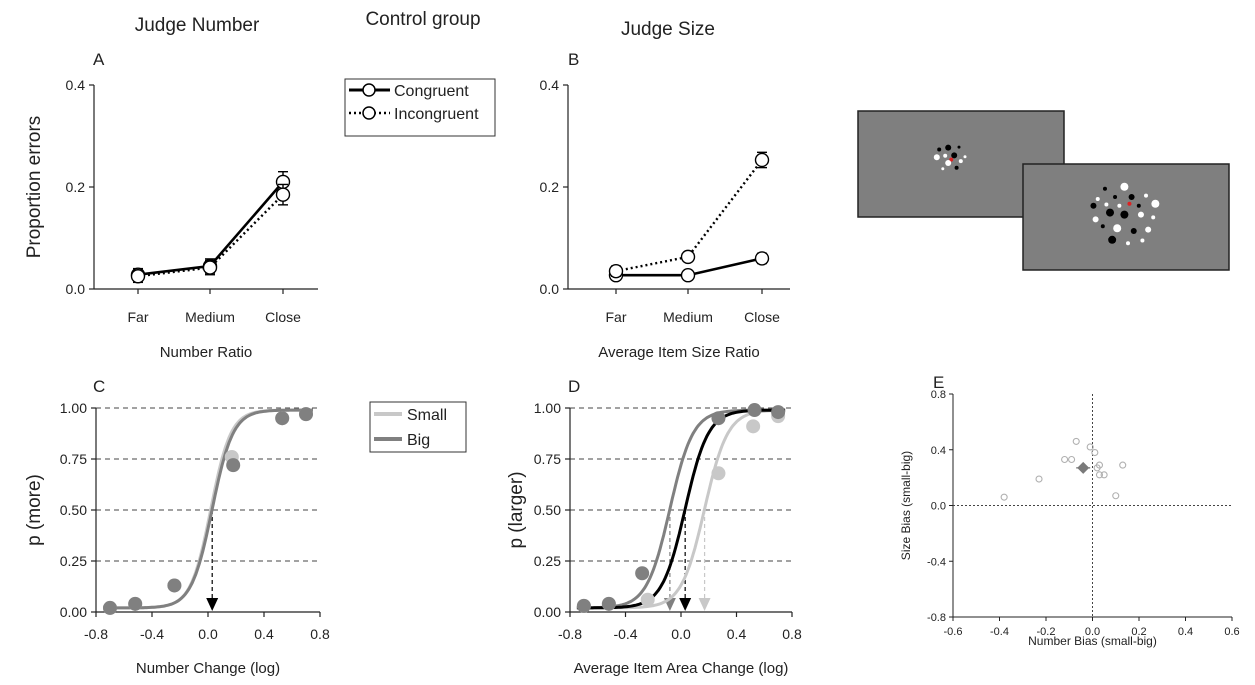 The height and width of the screenshot is (685, 1255). Describe the element at coordinates (953, 632) in the screenshot. I see `panel-e-x-tick-label: -0.6` at that location.